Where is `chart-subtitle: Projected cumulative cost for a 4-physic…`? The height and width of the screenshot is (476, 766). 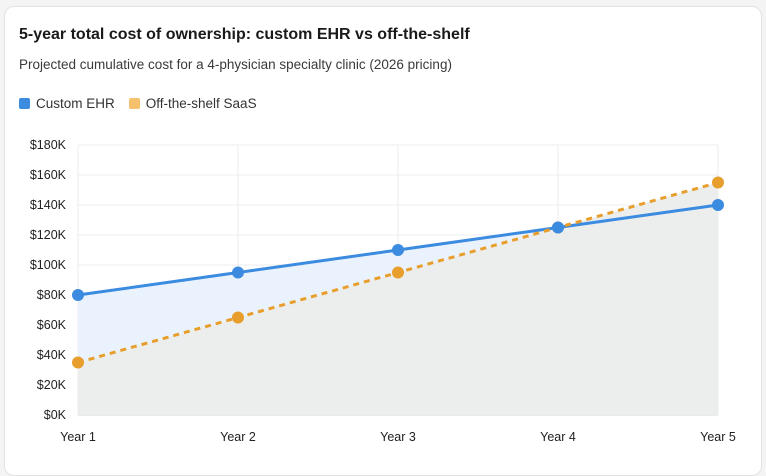
chart-subtitle: Projected cumulative cost for a 4-physic… is located at coordinates (235, 64).